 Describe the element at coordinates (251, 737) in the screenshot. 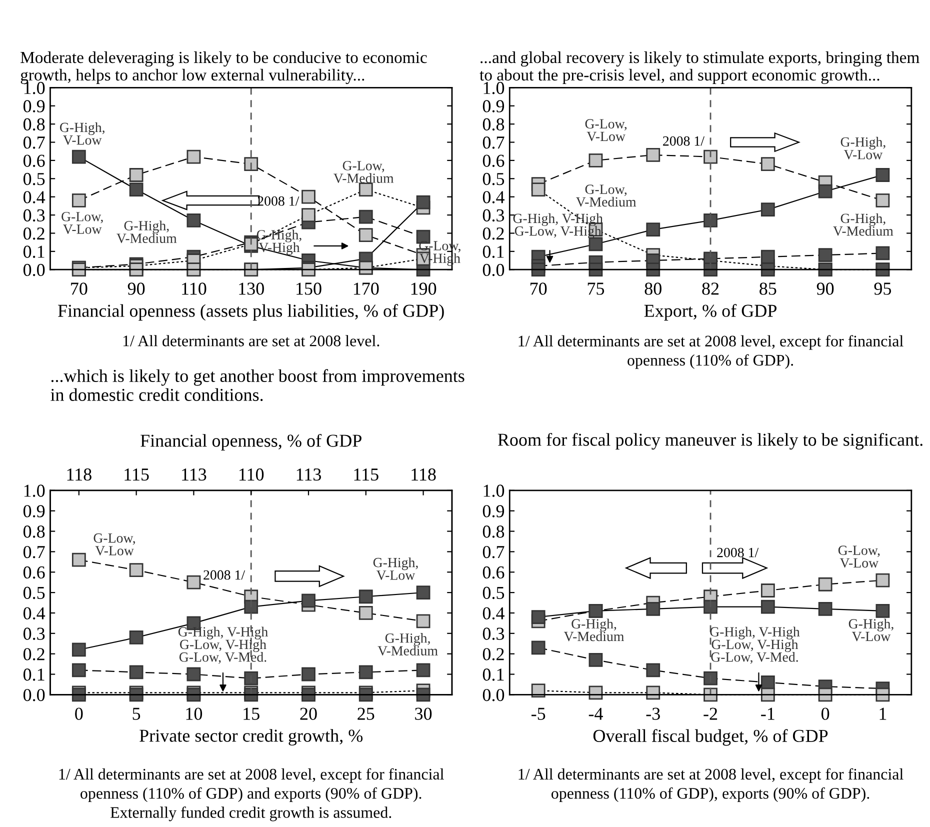

I see `x-axis-title: Private sector credit growth, %` at that location.